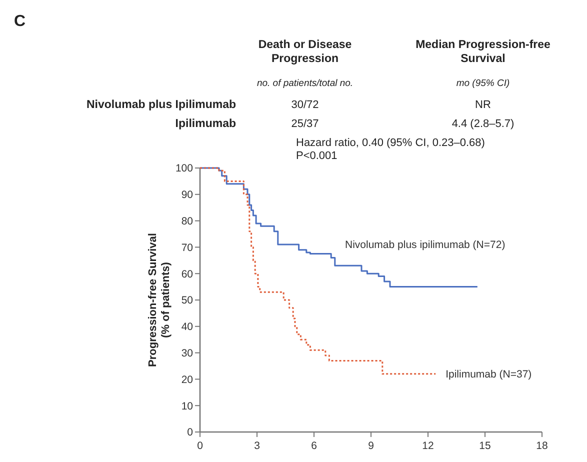 This screenshot has height=462, width=587. I want to click on x-tick-label: 0, so click(200, 446).